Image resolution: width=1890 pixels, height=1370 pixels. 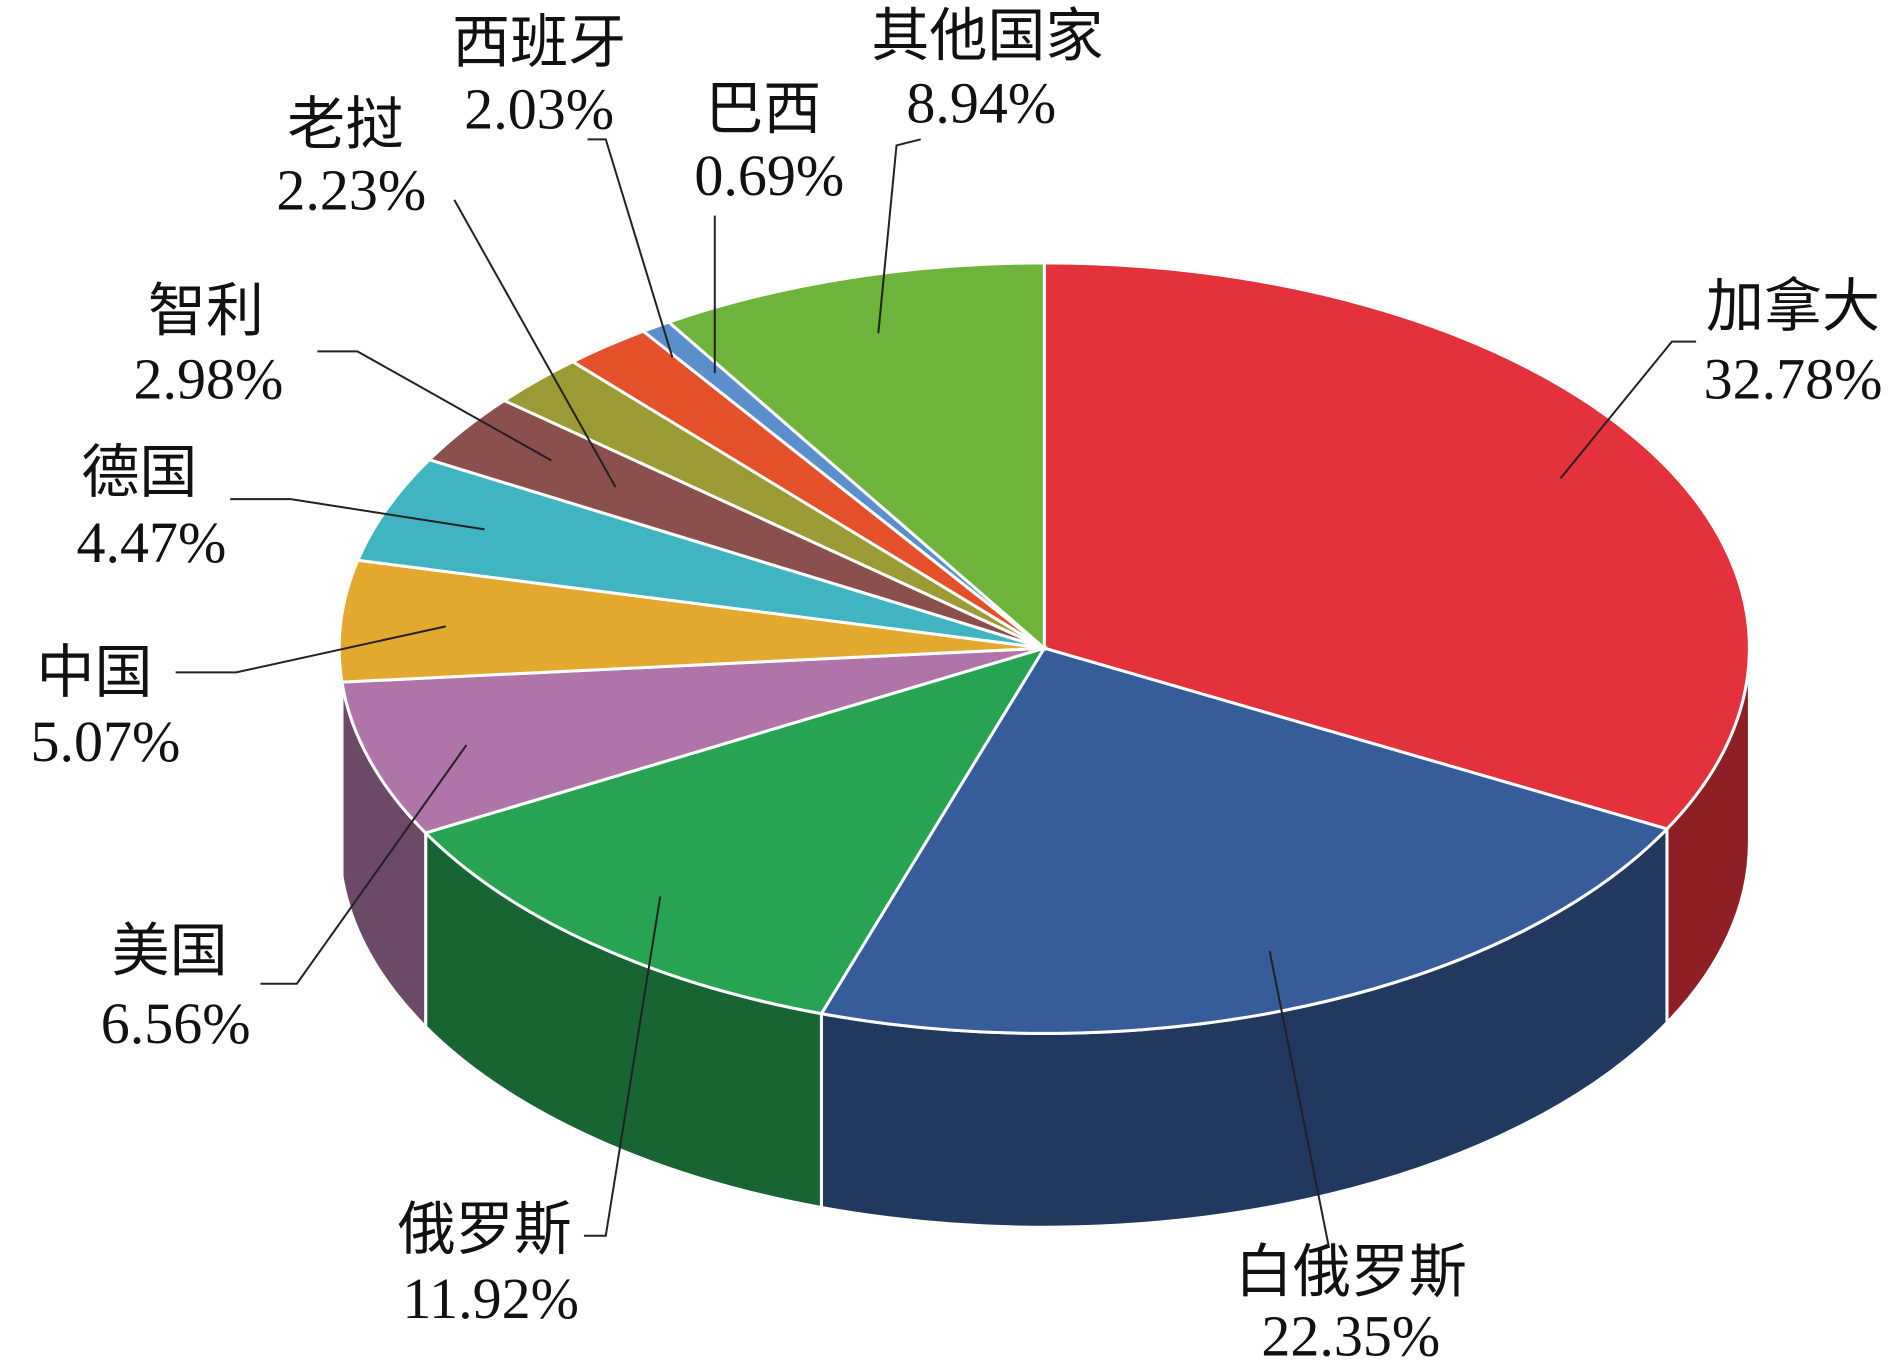 I want to click on value-label: 5.07%, so click(x=105, y=741).